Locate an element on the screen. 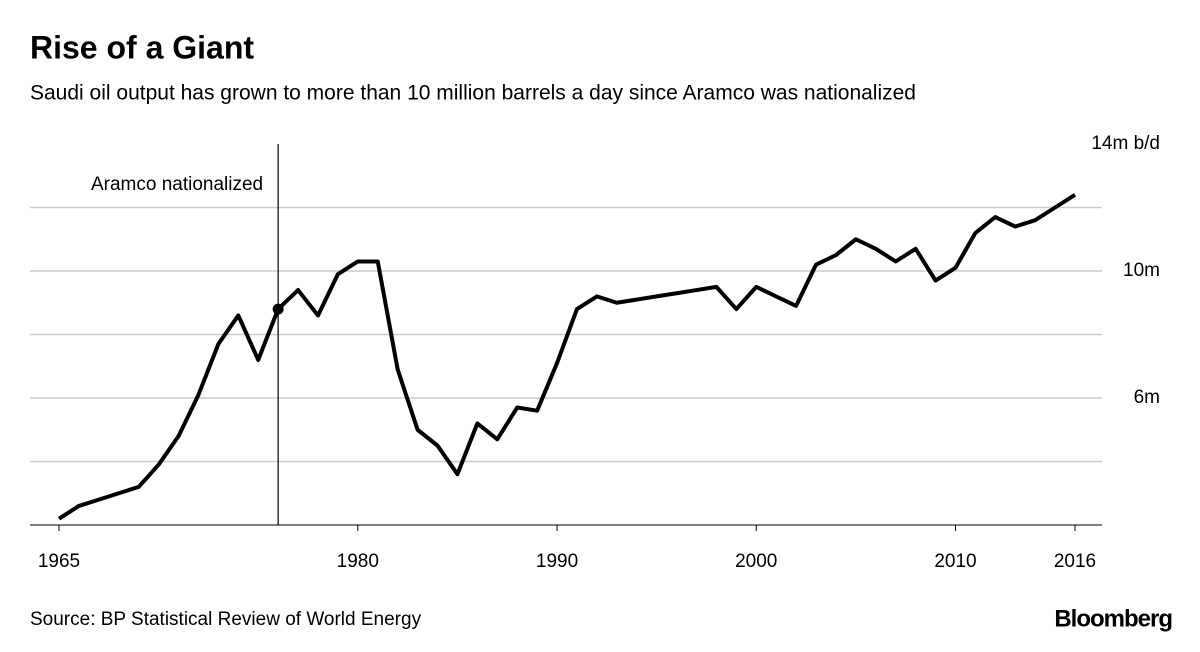 The image size is (1200, 652). brand: Bloomberg is located at coordinates (1113, 618).